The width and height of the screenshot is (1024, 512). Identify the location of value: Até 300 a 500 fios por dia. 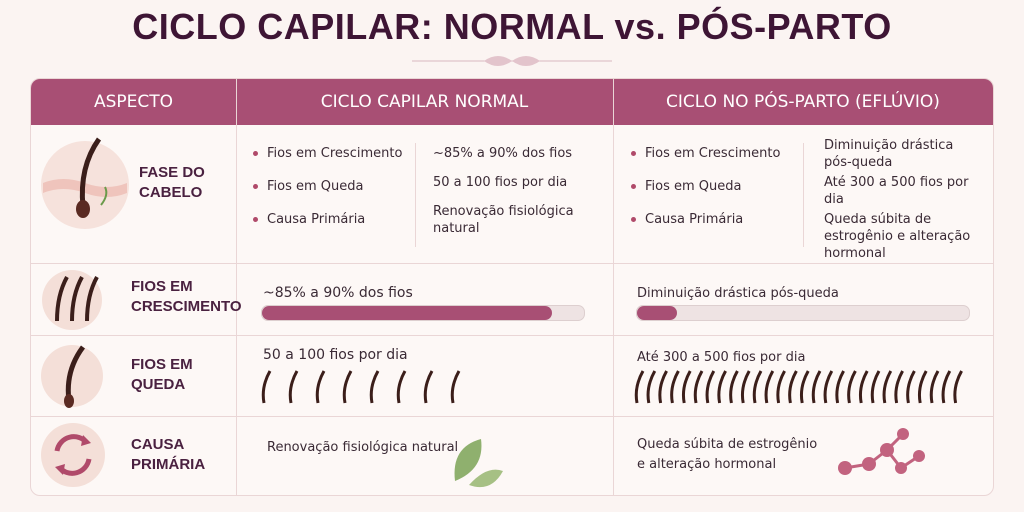
(896, 191).